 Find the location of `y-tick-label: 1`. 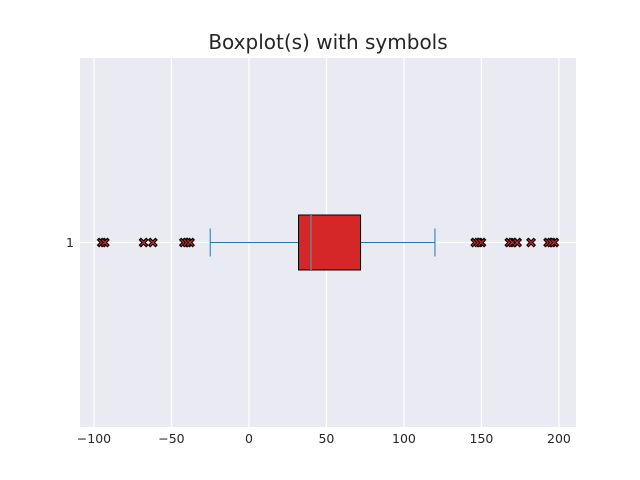

y-tick-label: 1 is located at coordinates (70, 242).